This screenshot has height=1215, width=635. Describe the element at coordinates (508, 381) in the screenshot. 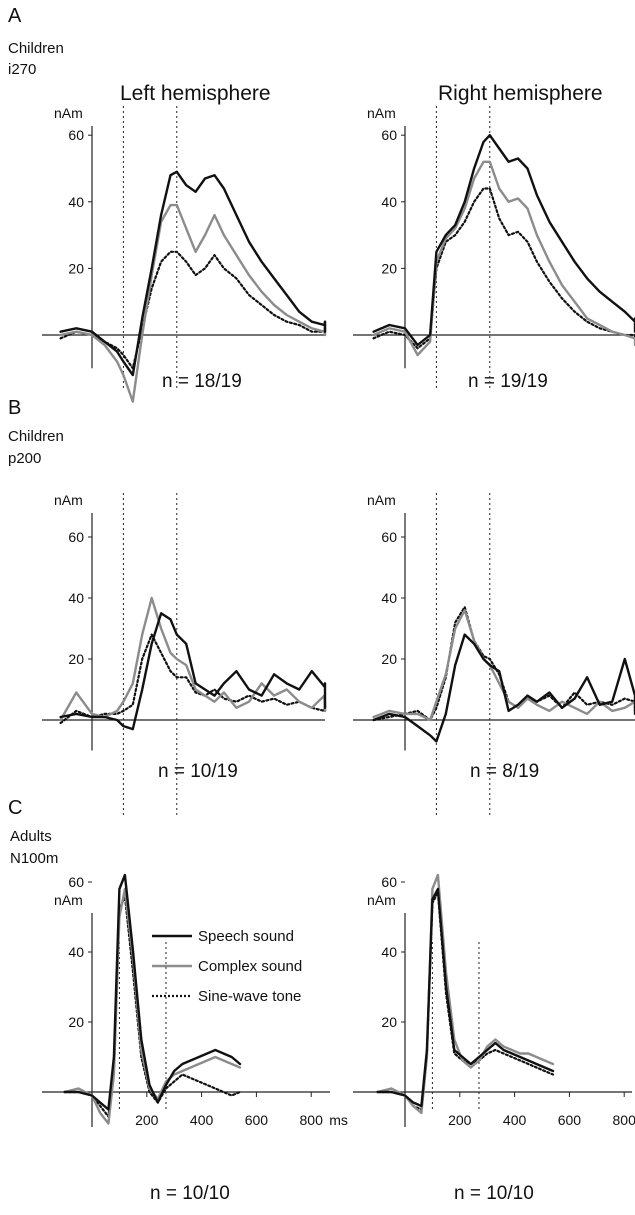

I see `n-label-a-right: n = 19/19` at that location.